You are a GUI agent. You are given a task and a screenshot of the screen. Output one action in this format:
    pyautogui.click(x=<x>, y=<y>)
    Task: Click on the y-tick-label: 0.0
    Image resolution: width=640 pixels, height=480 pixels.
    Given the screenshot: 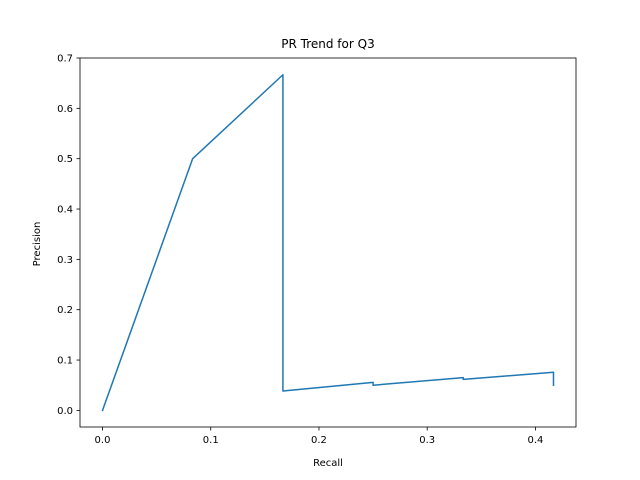 What is the action you would take?
    pyautogui.click(x=65, y=411)
    